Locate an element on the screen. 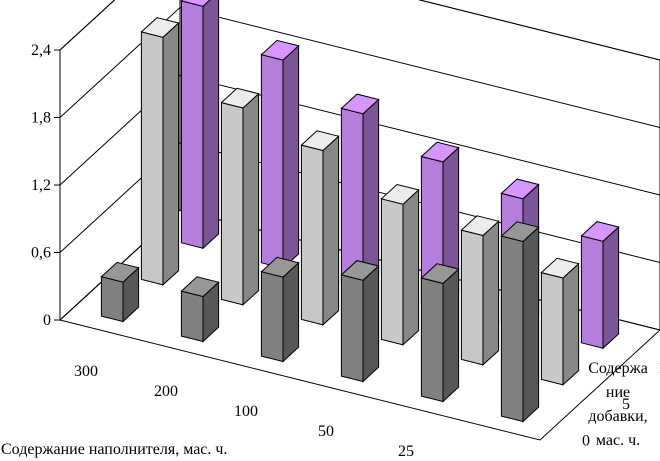 The height and width of the screenshot is (461, 660). y-tick-label: 2,4 is located at coordinates (41, 50).